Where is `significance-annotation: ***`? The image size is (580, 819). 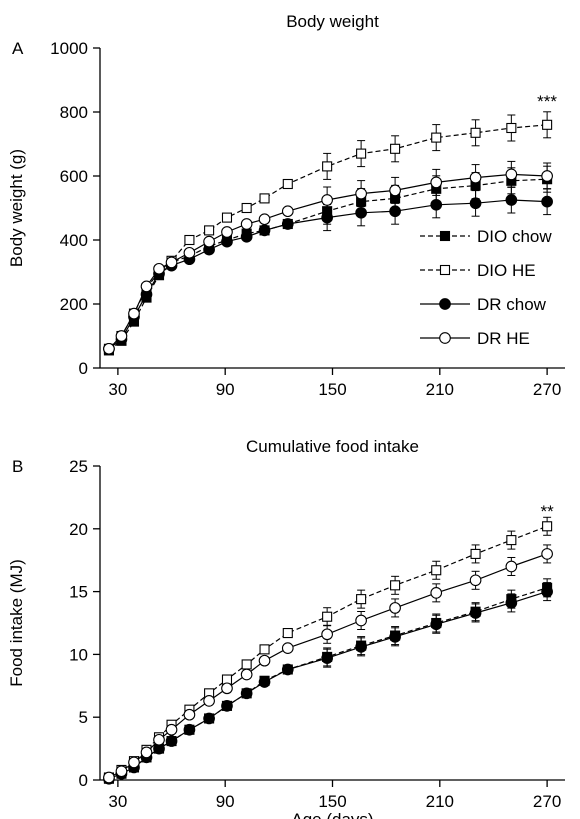
significance-annotation: *** is located at coordinates (547, 101).